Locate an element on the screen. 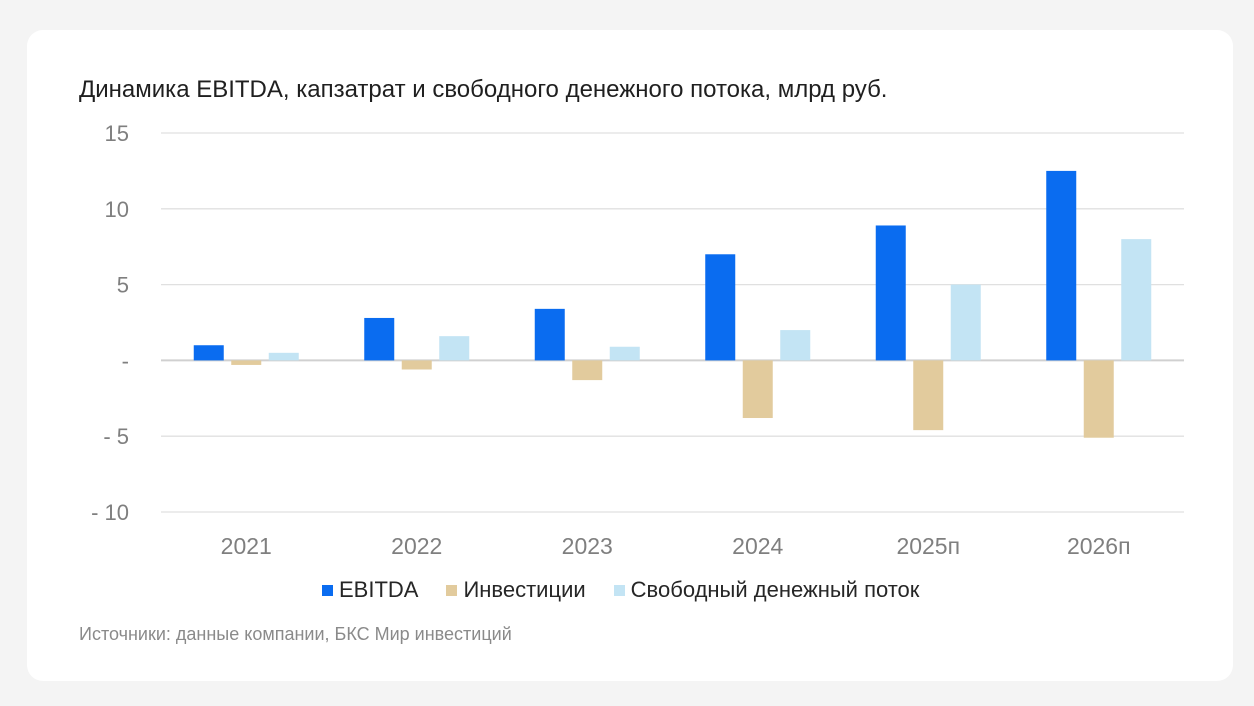 Image resolution: width=1254 pixels, height=706 pixels. y-tick-label: 5 is located at coordinates (123, 285).